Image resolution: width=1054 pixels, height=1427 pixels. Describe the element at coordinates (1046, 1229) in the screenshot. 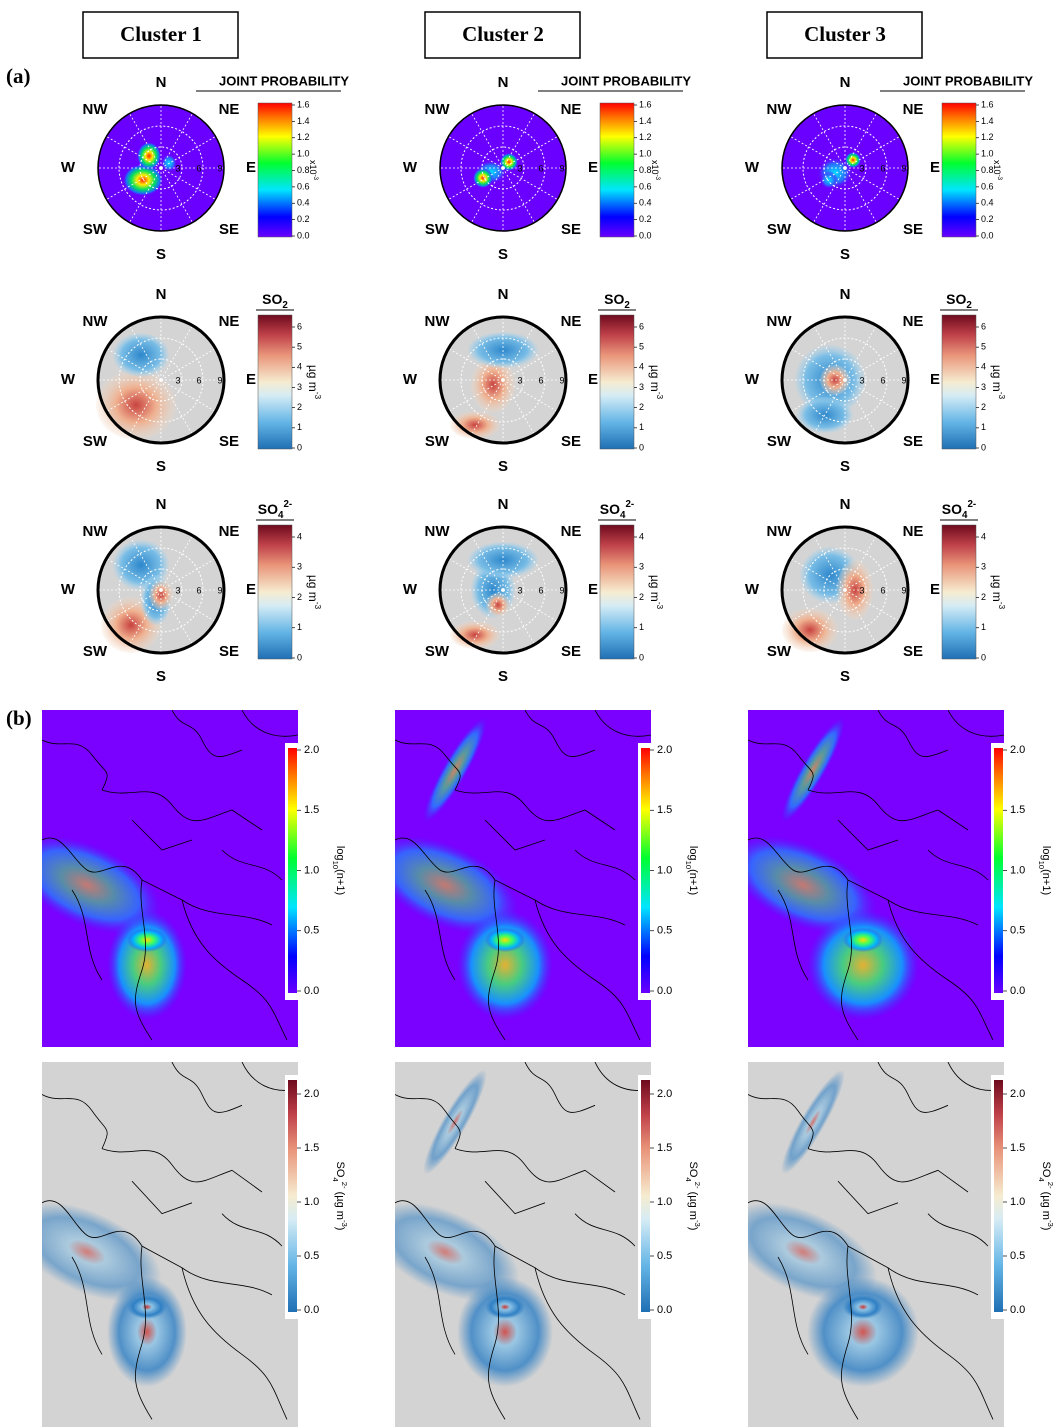

I see `text-part: )` at that location.